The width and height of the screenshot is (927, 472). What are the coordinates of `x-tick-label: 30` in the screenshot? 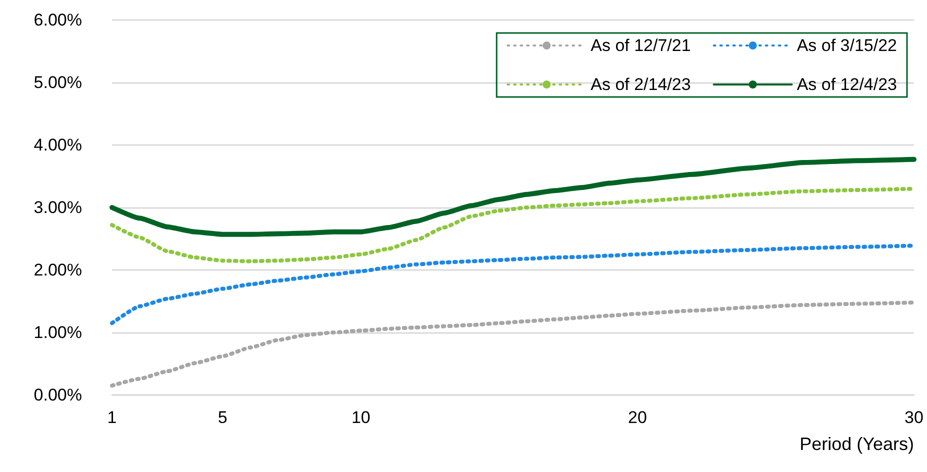 It's located at (914, 417).